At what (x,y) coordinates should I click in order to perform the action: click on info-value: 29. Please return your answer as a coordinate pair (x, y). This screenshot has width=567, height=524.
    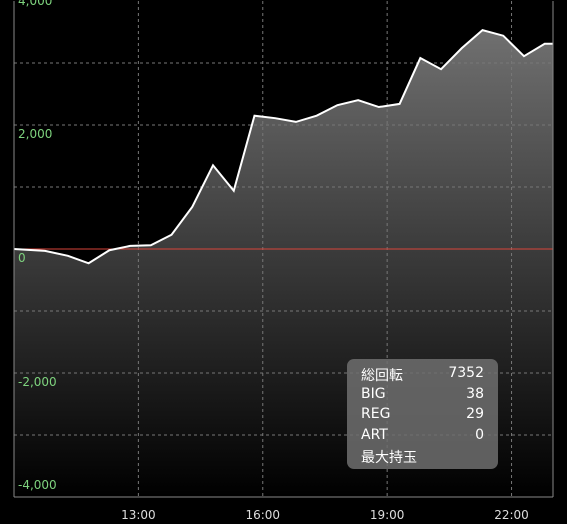
    Looking at the image, I should click on (475, 414).